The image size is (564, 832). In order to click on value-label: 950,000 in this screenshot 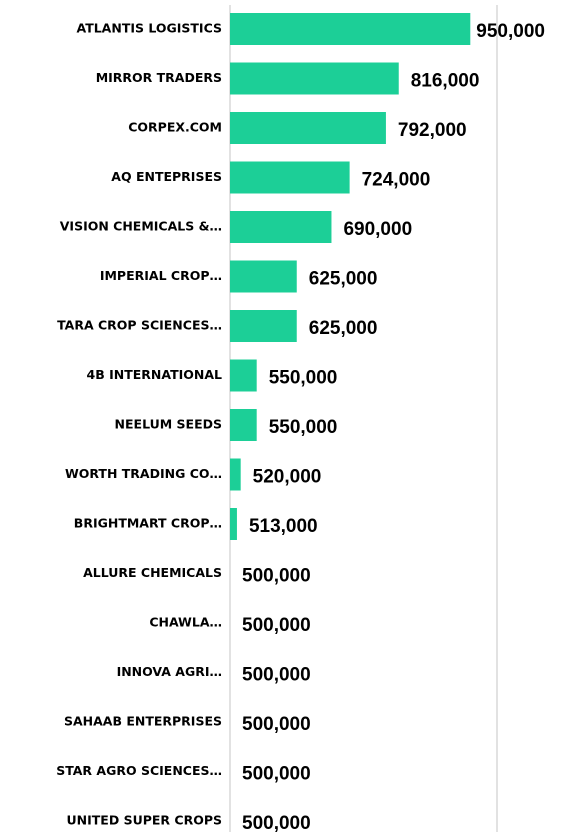, I will do `click(510, 31)`.